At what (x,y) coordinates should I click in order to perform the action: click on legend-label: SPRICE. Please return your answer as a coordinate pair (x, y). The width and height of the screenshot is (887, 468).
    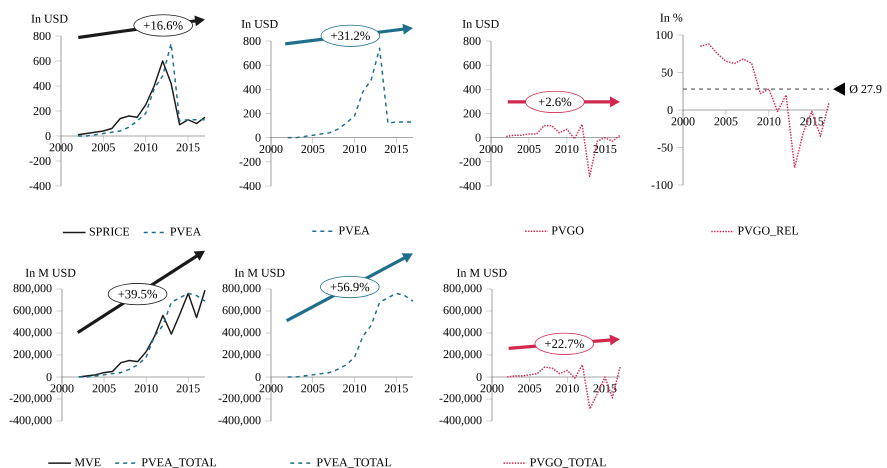
    Looking at the image, I should click on (110, 232).